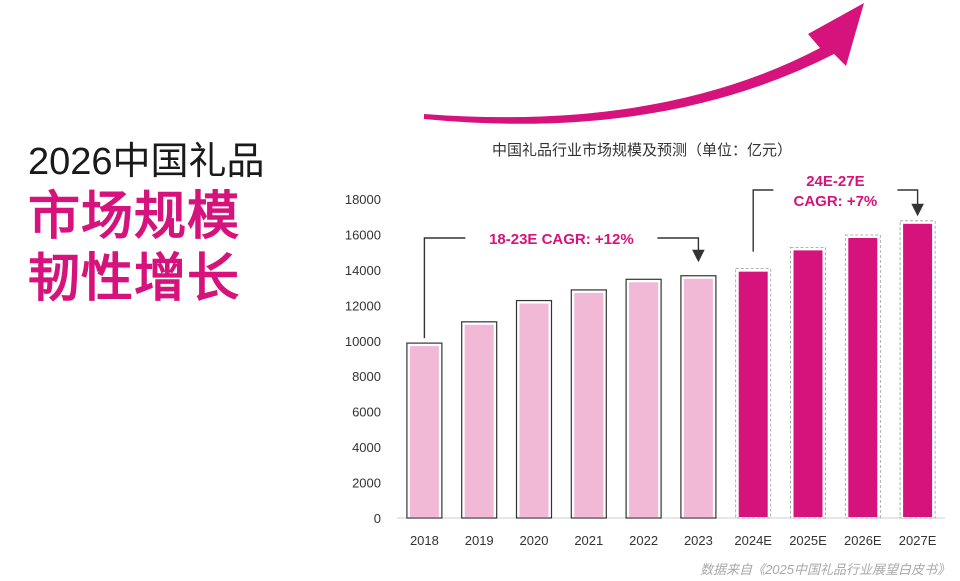  Describe the element at coordinates (479, 540) in the screenshot. I see `x-tick-label: 2019` at that location.